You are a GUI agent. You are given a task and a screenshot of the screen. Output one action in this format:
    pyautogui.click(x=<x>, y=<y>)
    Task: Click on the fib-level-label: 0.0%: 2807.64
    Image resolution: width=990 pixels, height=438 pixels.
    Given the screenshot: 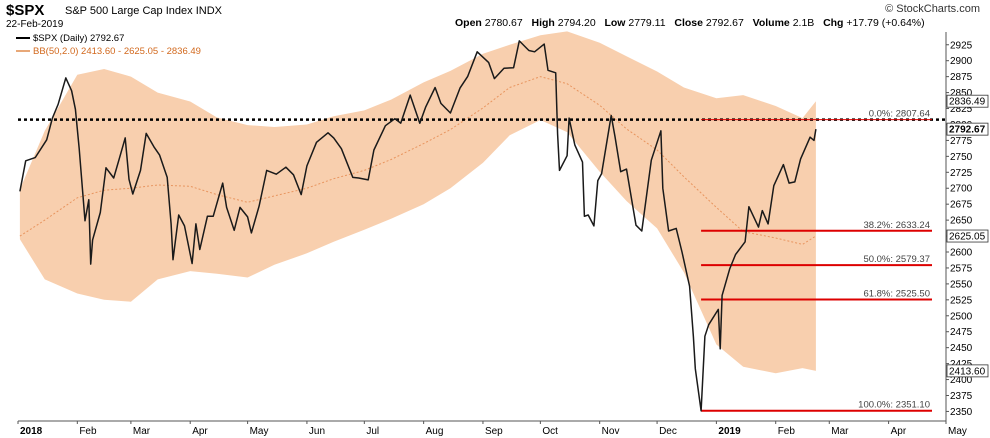 What is the action you would take?
    pyautogui.click(x=899, y=114)
    